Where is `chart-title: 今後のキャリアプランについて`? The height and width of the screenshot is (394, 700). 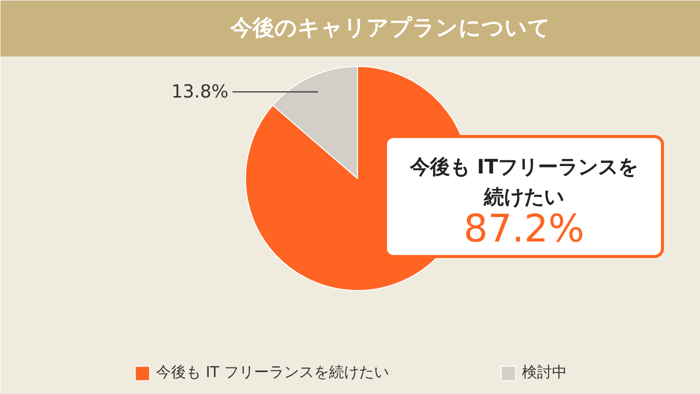
chart-title: 今後のキャリアプランについて is located at coordinates (390, 28).